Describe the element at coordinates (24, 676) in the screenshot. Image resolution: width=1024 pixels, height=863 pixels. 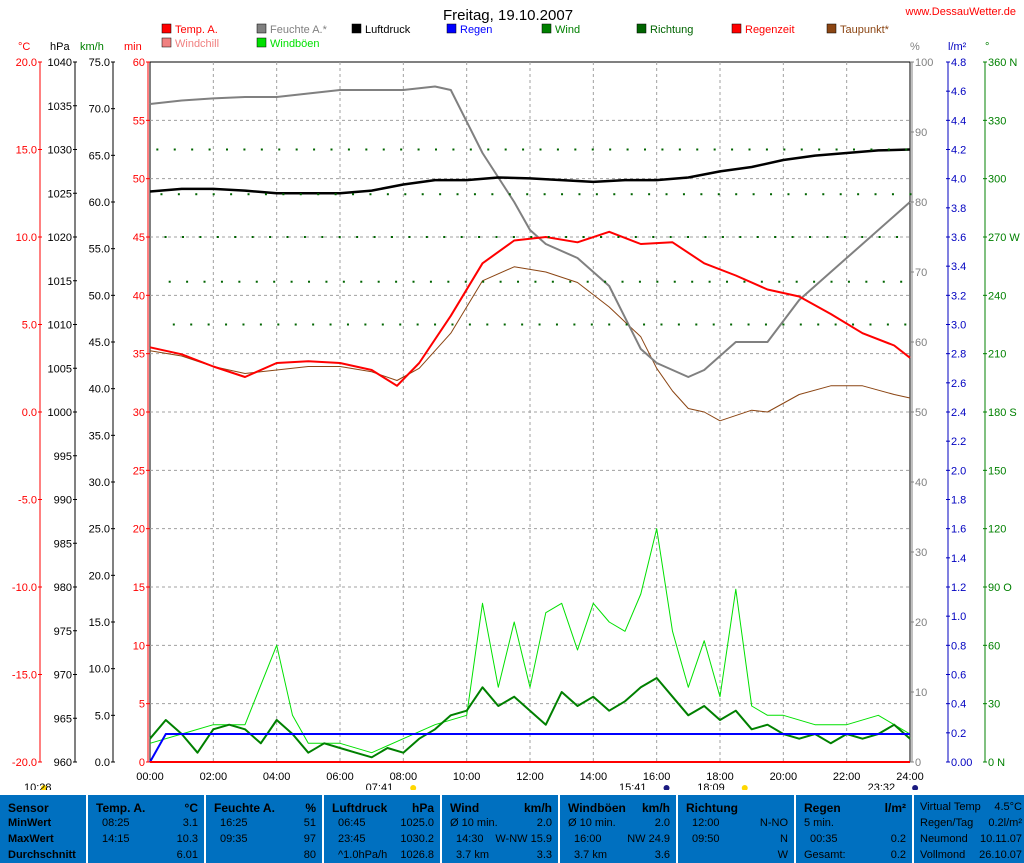
I see `temp-tick-label: -15.0` at that location.